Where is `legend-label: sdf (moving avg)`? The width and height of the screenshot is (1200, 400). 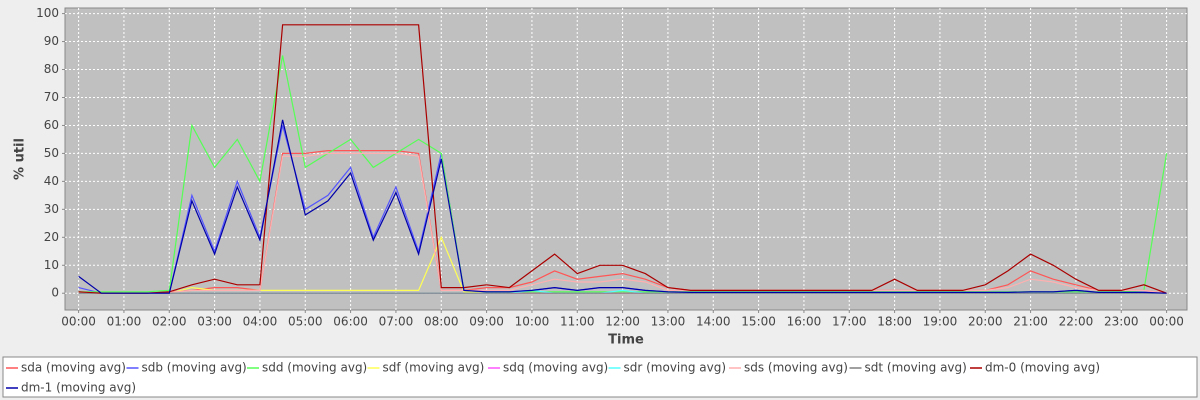
legend-label: sdf (moving avg) is located at coordinates (434, 368).